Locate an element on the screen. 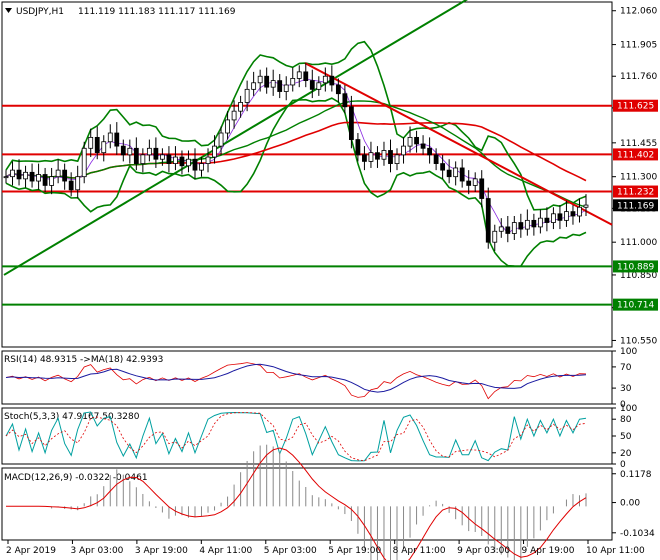 This screenshot has width=660, height=560. indicator-tick-label: 80 is located at coordinates (626, 420).